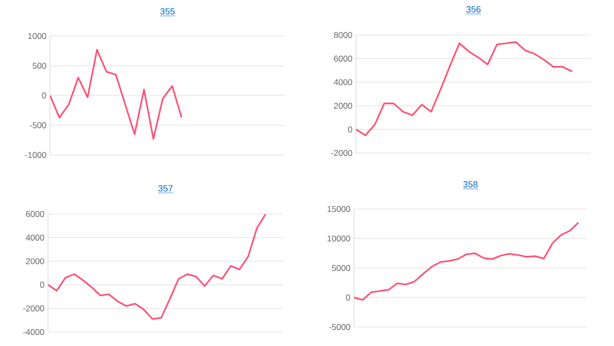  I want to click on chart-title: 355, so click(167, 11).